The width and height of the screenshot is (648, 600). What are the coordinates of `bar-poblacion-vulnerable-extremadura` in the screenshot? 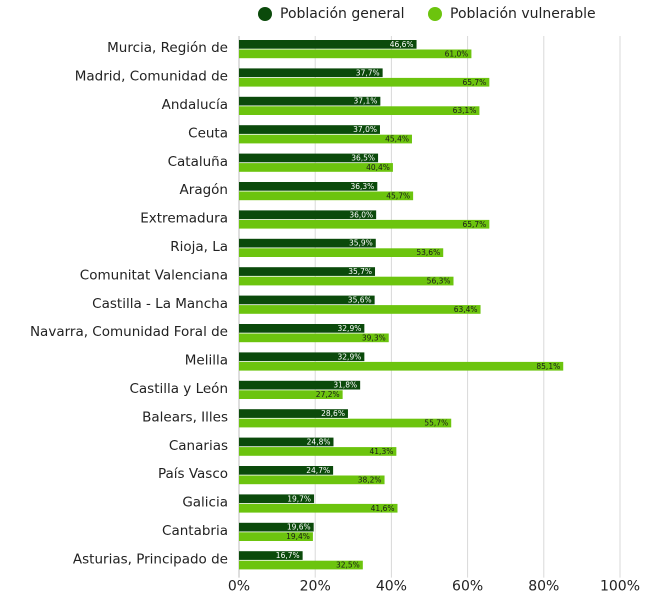 It's located at (364, 224).